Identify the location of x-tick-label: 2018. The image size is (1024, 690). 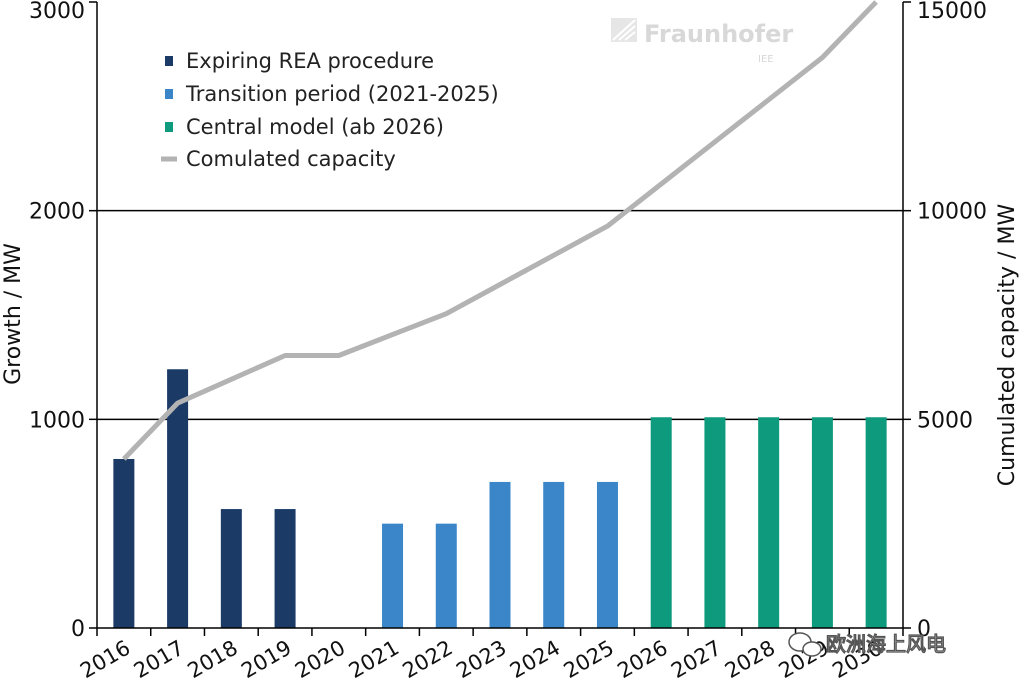
(213, 660).